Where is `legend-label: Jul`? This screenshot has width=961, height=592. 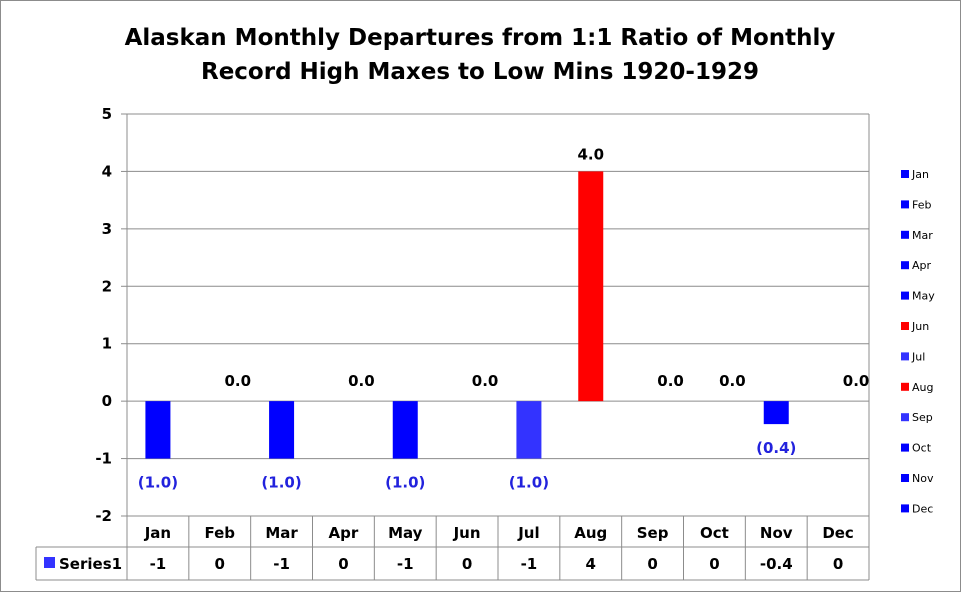
legend-label: Jul is located at coordinates (918, 356).